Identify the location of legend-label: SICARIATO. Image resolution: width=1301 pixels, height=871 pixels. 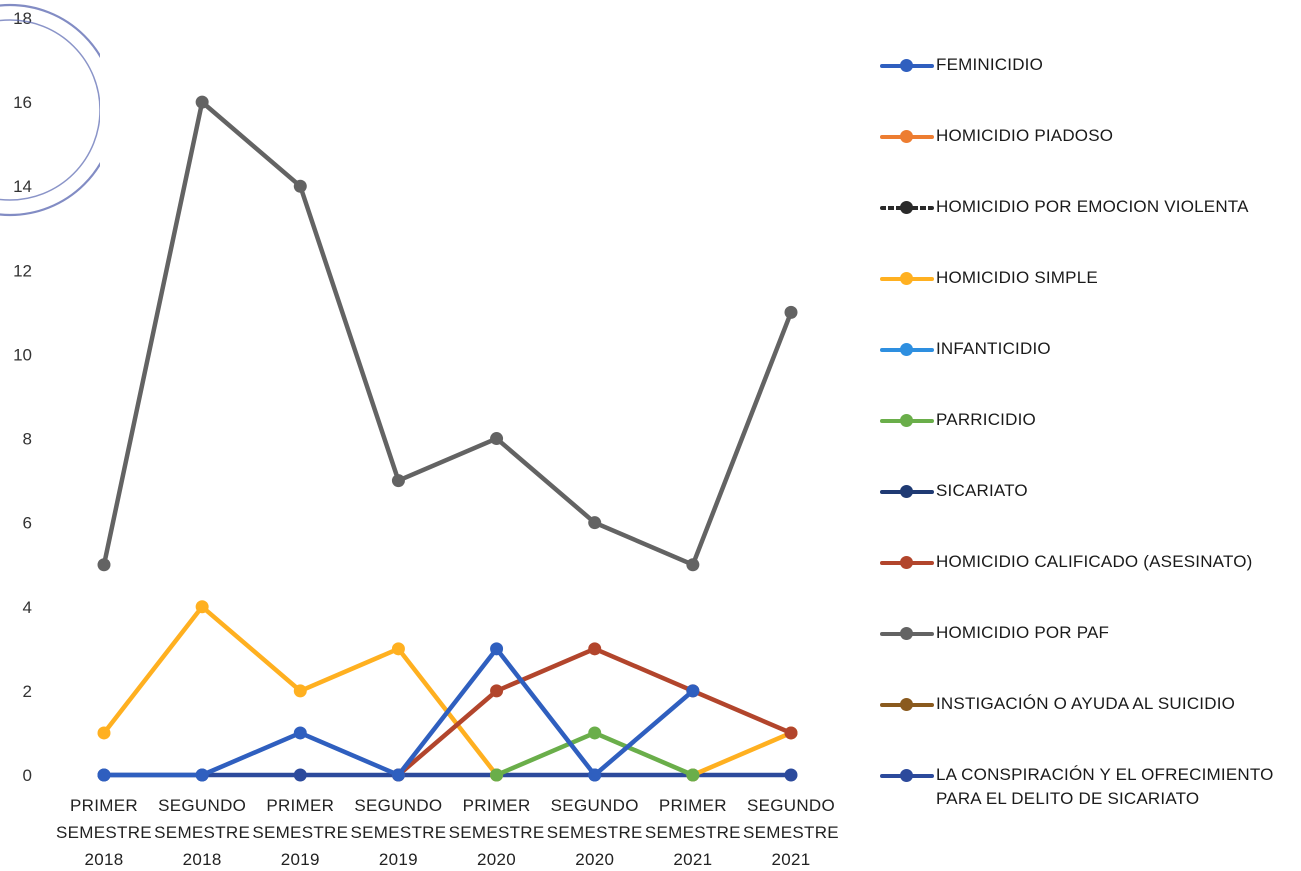
(982, 490).